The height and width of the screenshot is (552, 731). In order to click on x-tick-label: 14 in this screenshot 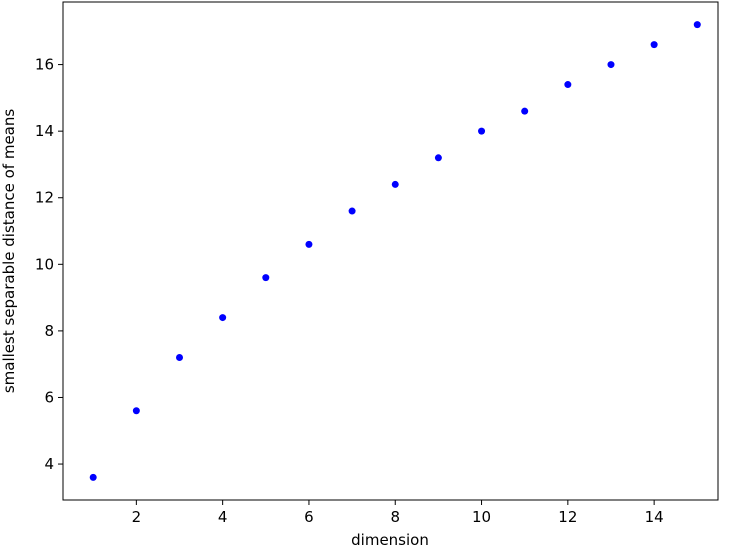, I will do `click(654, 517)`.